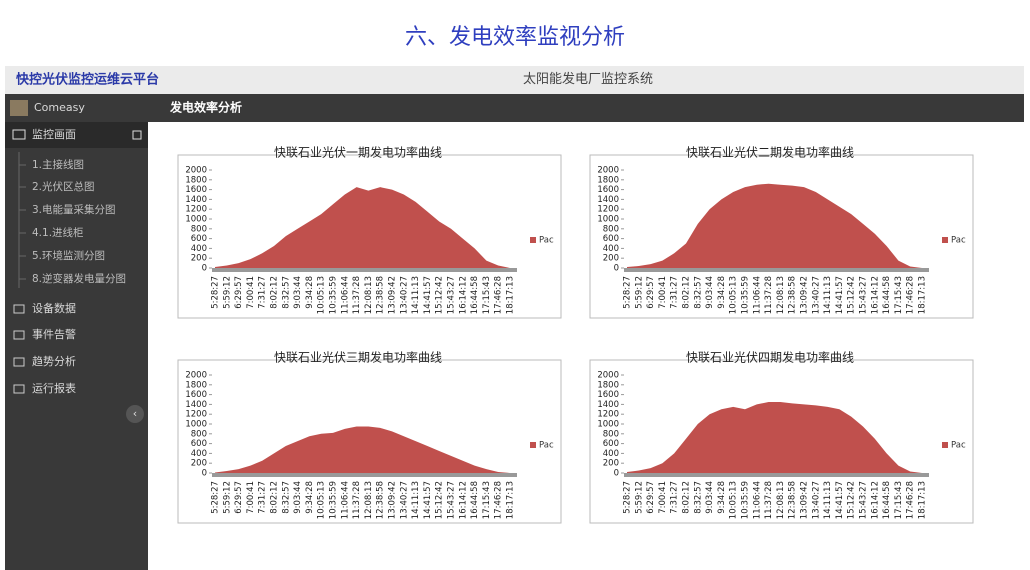 The image size is (1030, 570). Describe the element at coordinates (608, 171) in the screenshot. I see `y-tick-label: 2000` at that location.